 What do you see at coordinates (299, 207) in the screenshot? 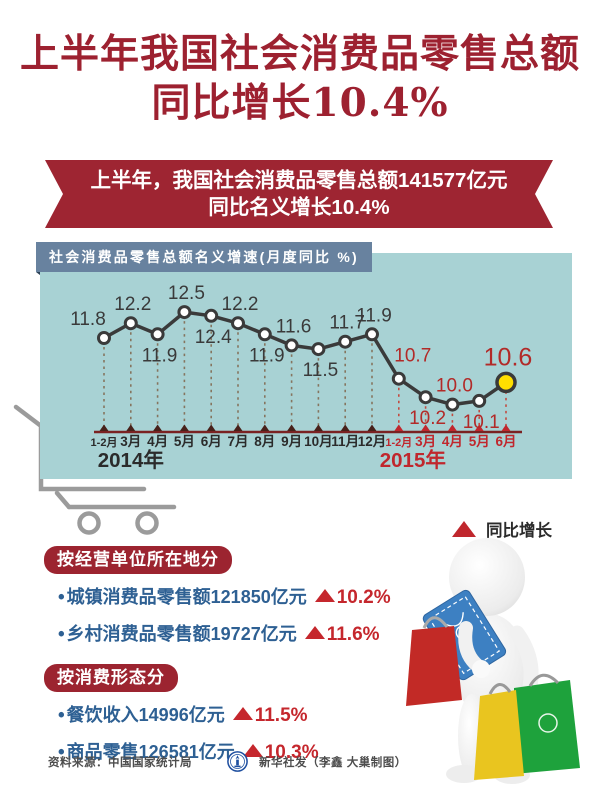
I see `summary-banner-line2: 同比名义增长10.4%` at bounding box center [299, 207].